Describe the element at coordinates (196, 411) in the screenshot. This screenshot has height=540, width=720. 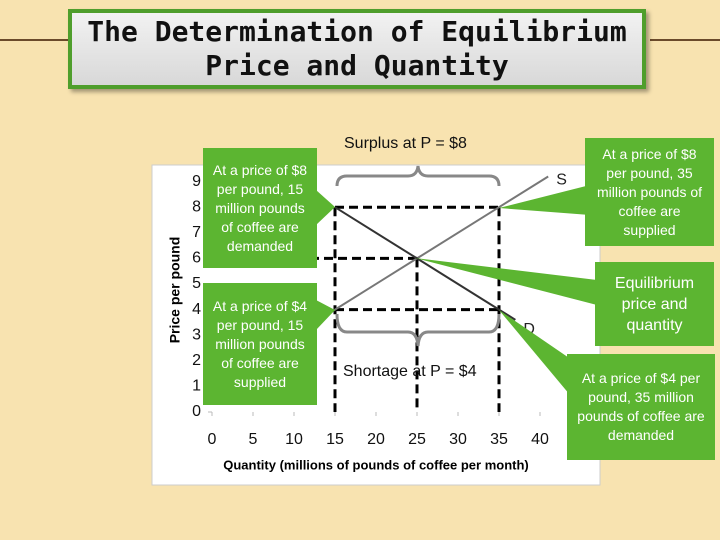
I see `y-tick-label: 0` at that location.